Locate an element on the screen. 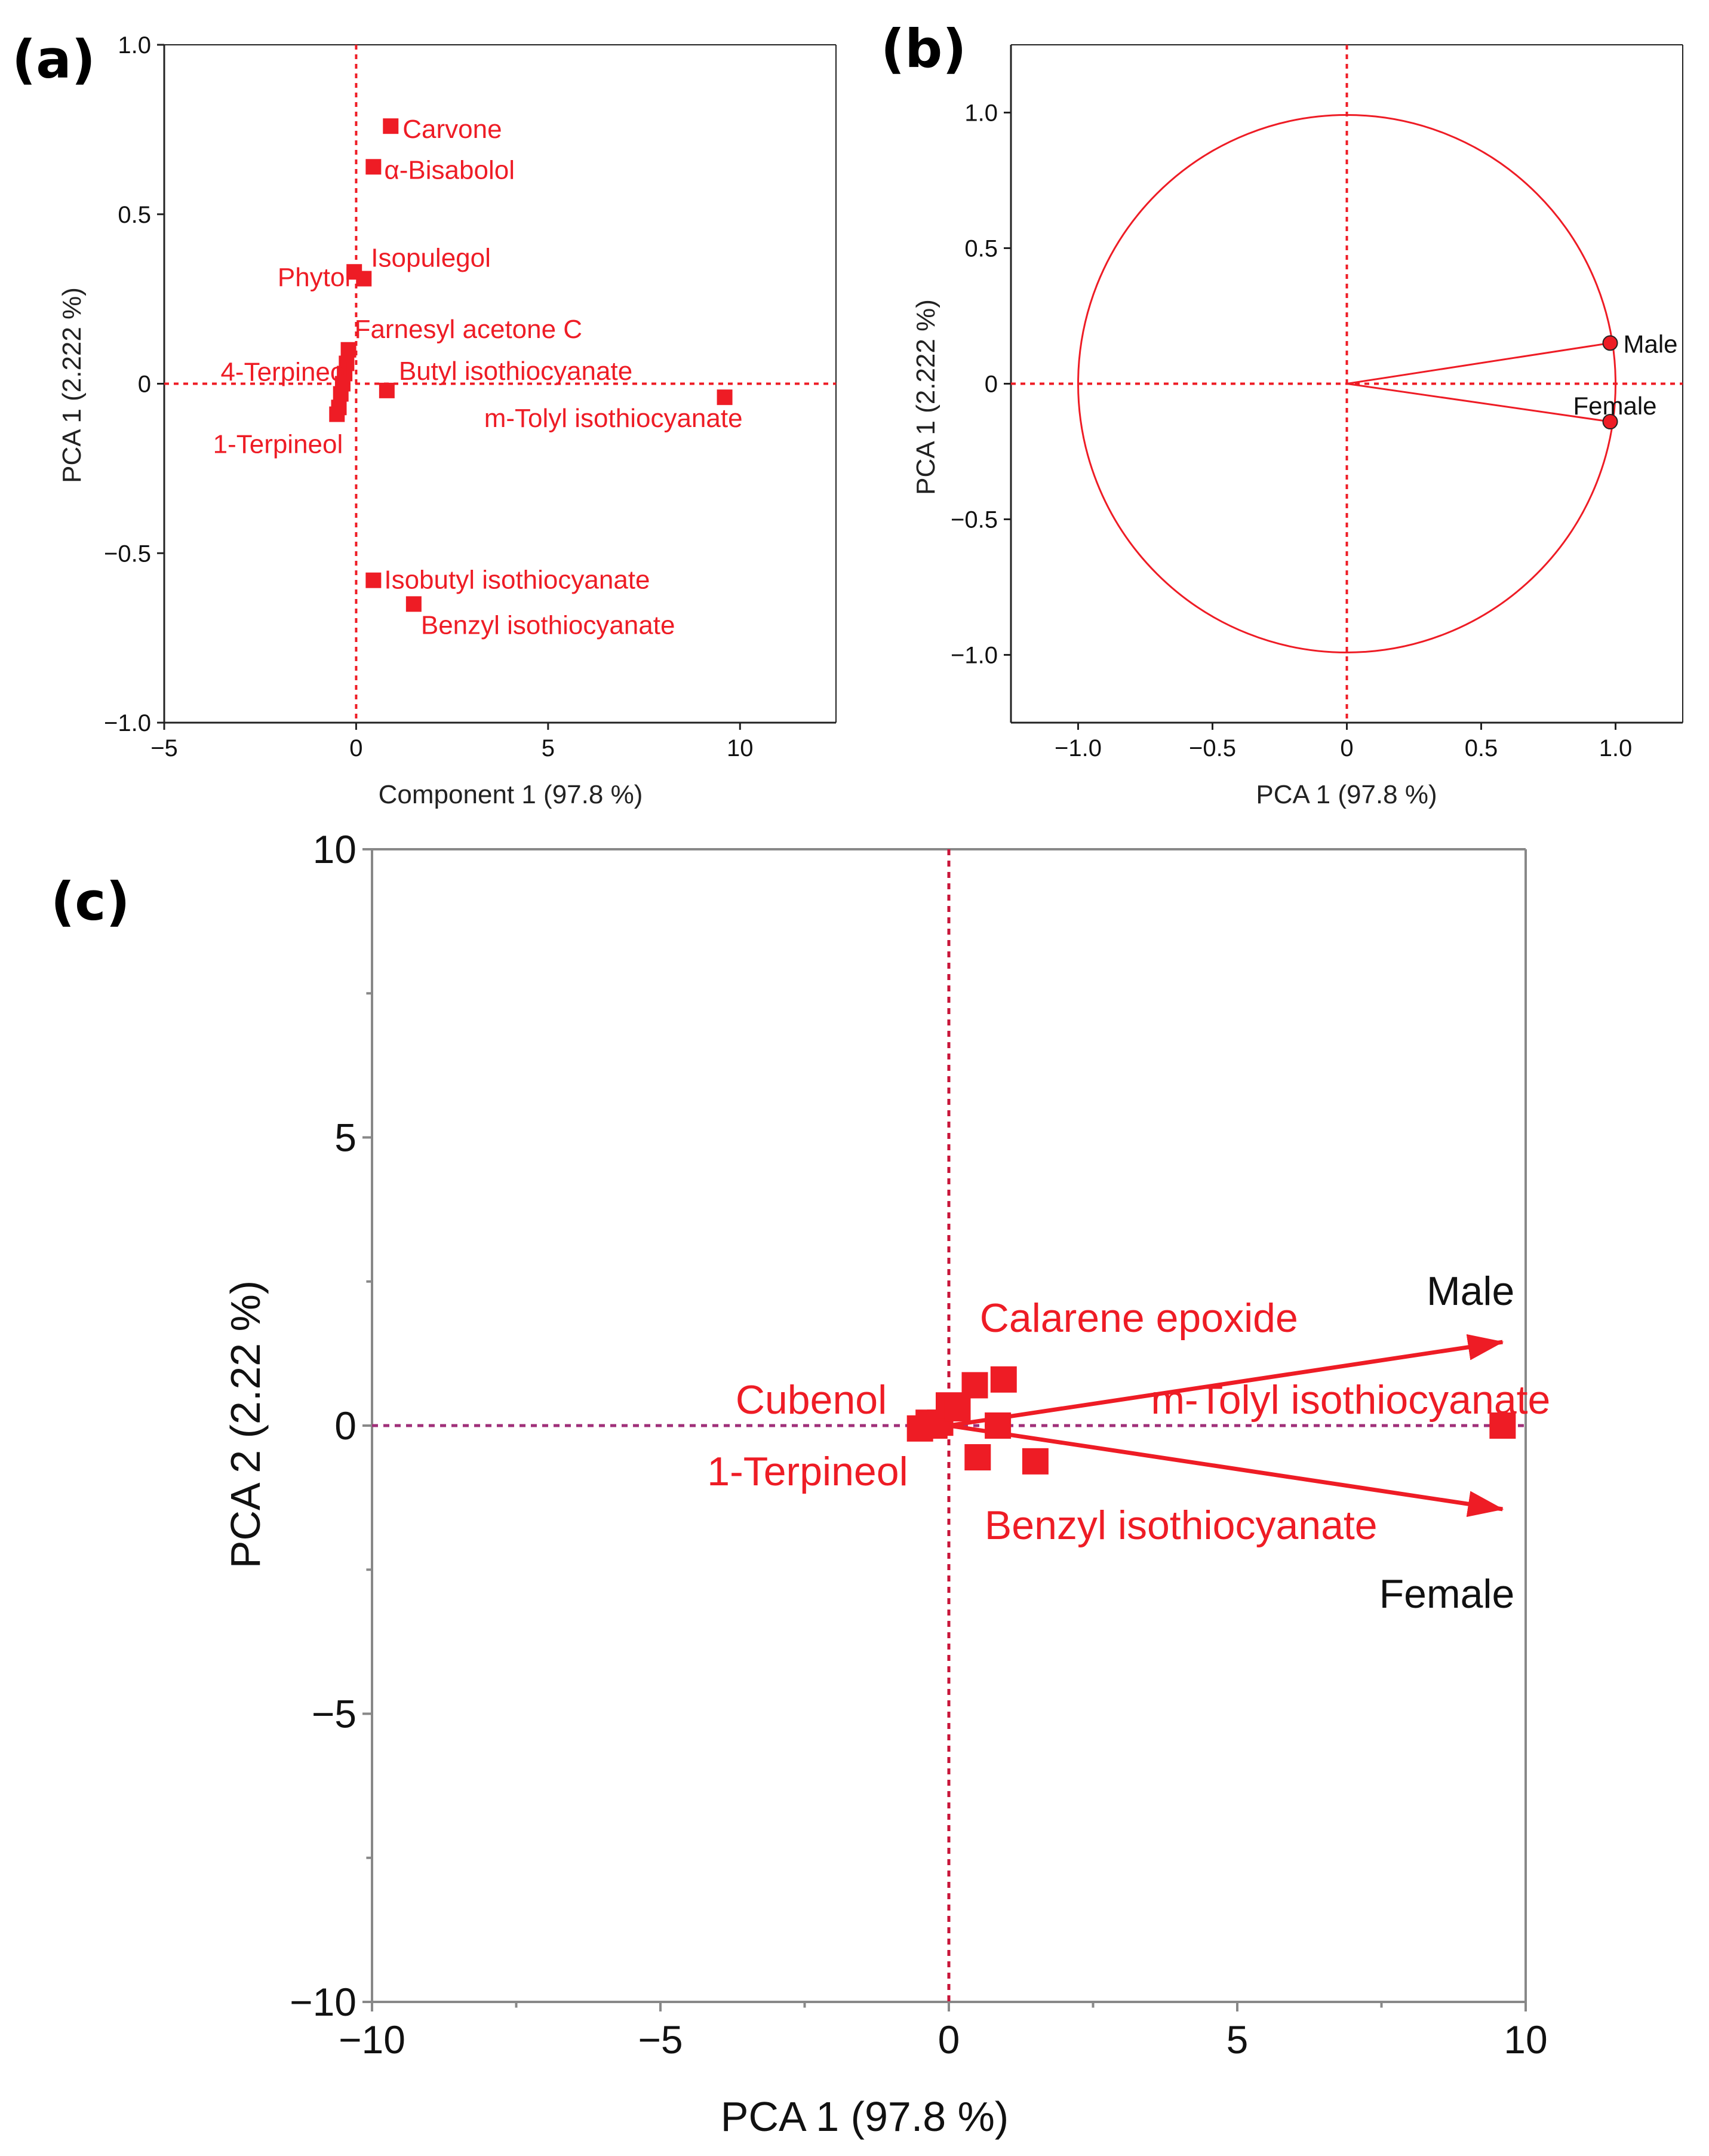  panel-a-xlabel: Component 1 (97.8 %) is located at coordinates (511, 794).